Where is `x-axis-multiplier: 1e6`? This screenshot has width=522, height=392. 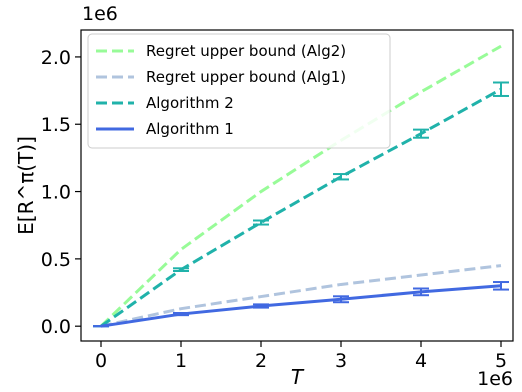
x-axis-multiplier: 1e6 is located at coordinates (495, 379).